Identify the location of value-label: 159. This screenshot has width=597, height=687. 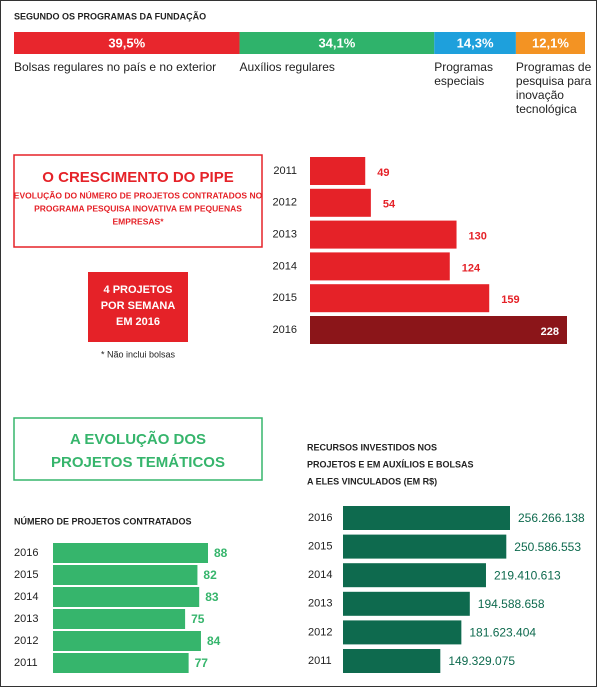
(510, 300).